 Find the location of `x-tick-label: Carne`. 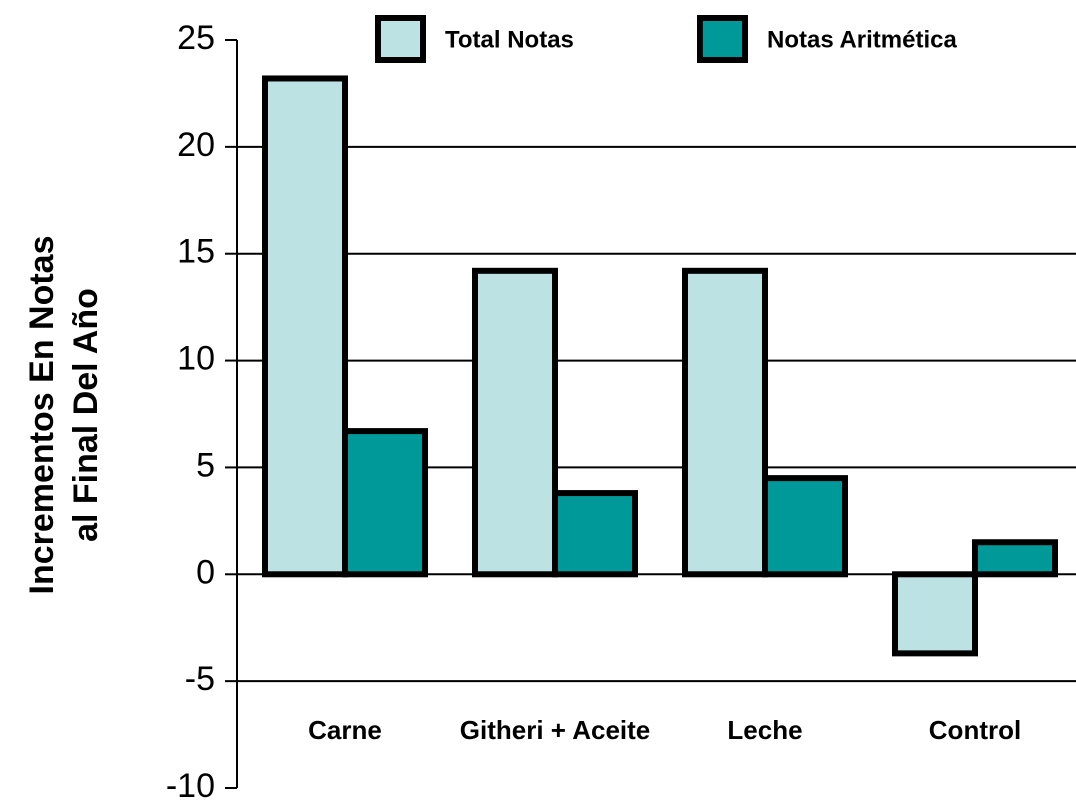

x-tick-label: Carne is located at coordinates (345, 730).